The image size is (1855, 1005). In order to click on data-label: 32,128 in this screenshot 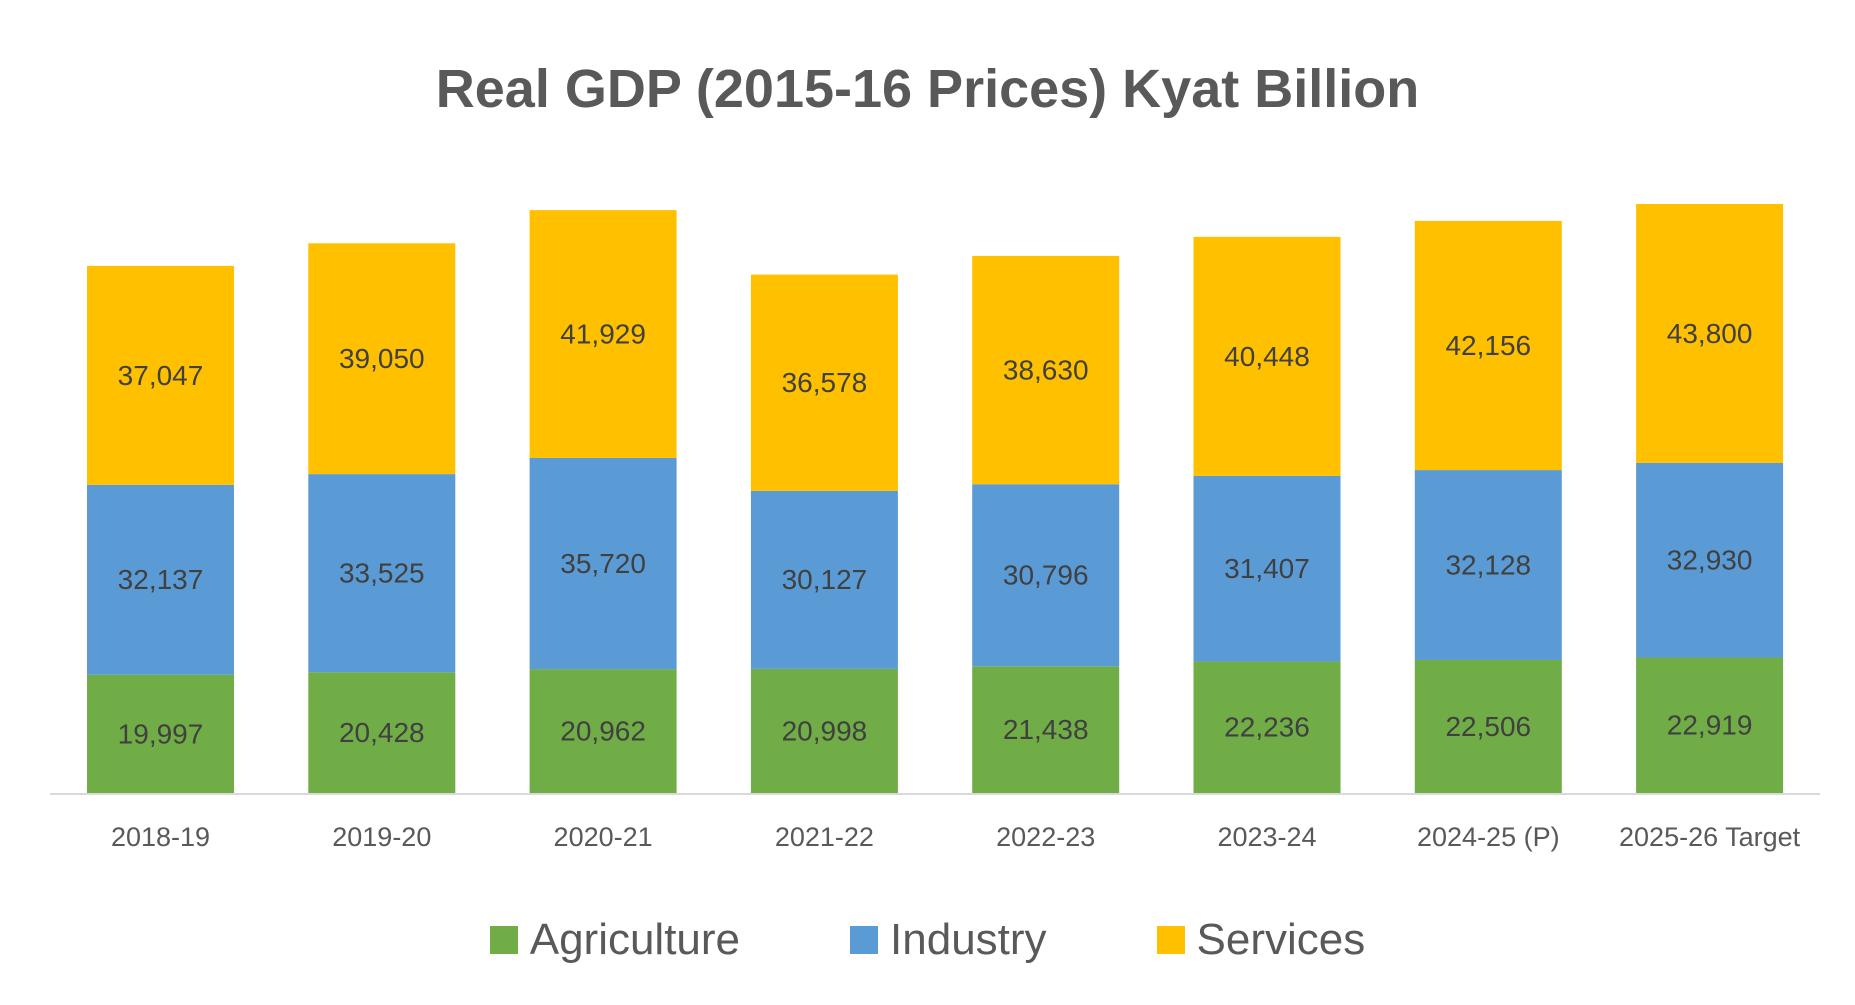, I will do `click(1488, 564)`.